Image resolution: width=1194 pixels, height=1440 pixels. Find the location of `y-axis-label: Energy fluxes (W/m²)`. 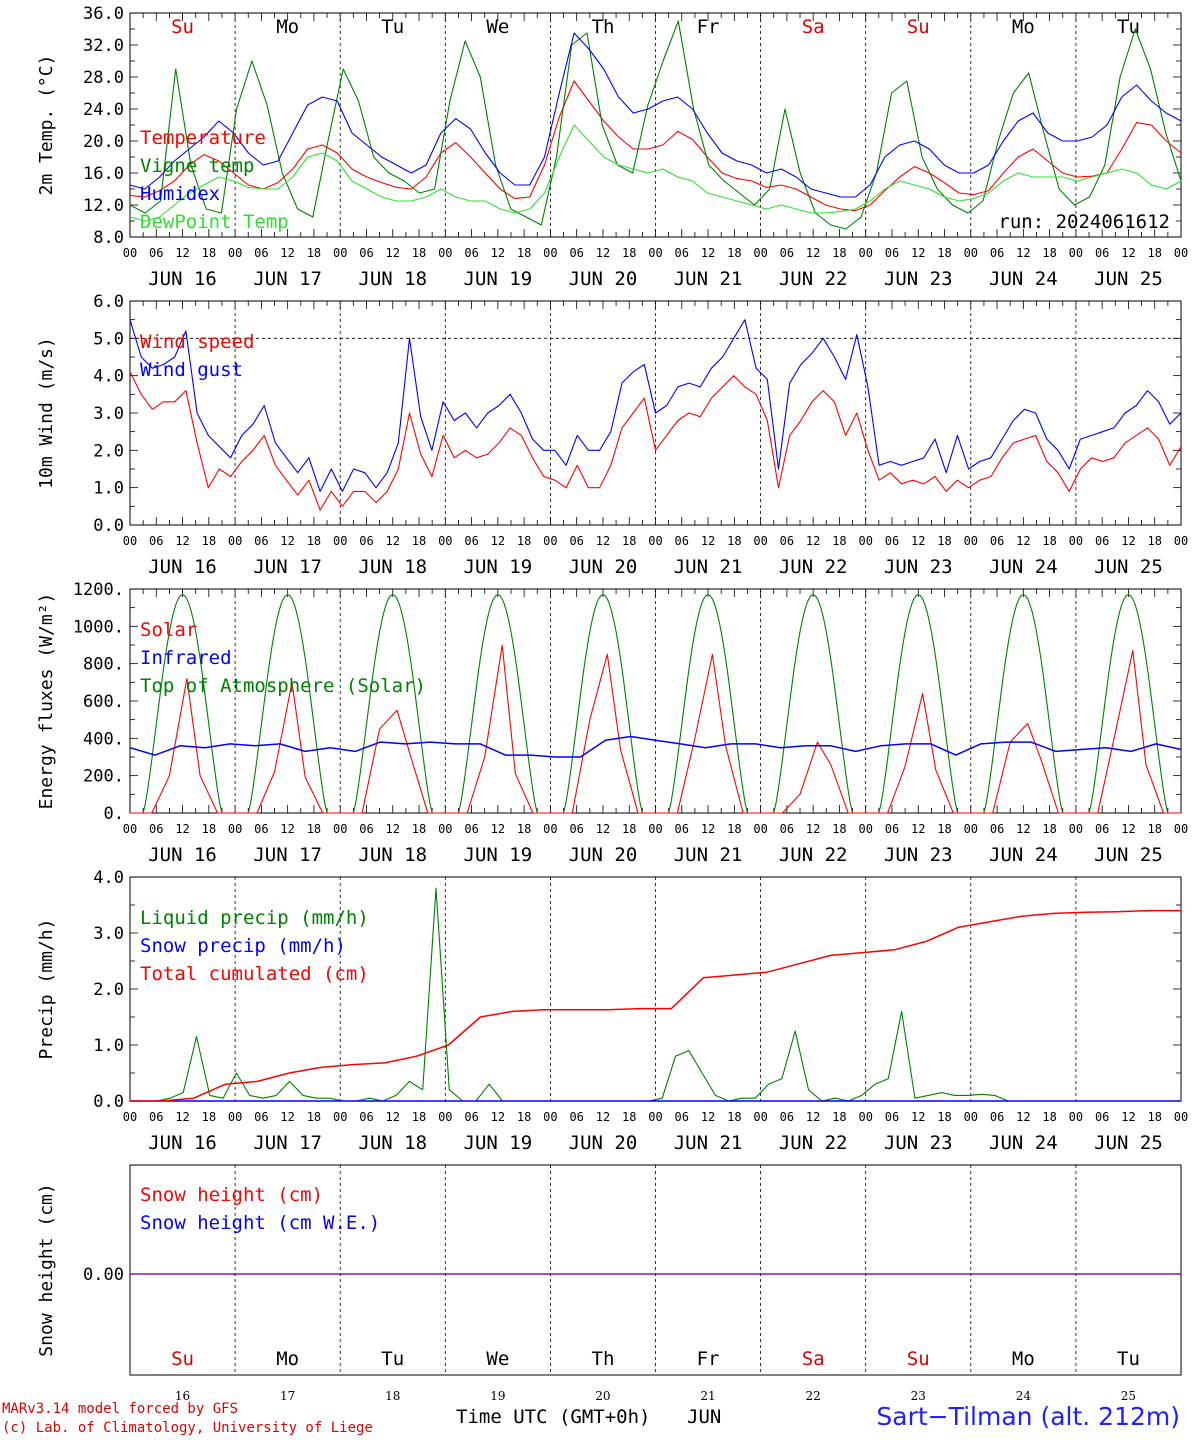

y-axis-label: Energy fluxes (W/m²) is located at coordinates (46, 701).